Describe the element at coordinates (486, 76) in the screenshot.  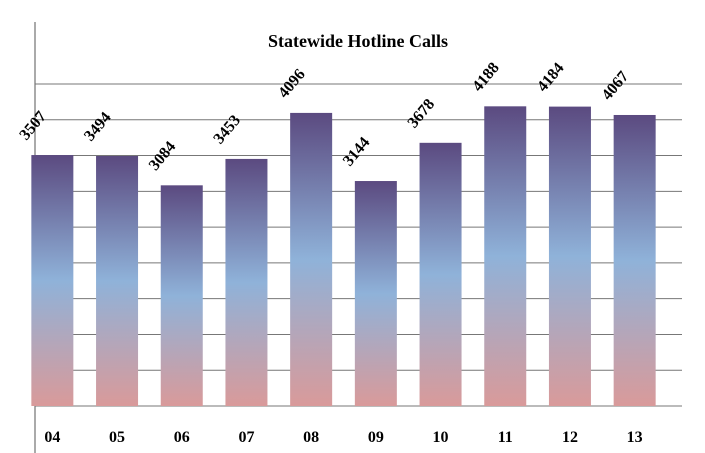
I see `value-label: 4188` at that location.